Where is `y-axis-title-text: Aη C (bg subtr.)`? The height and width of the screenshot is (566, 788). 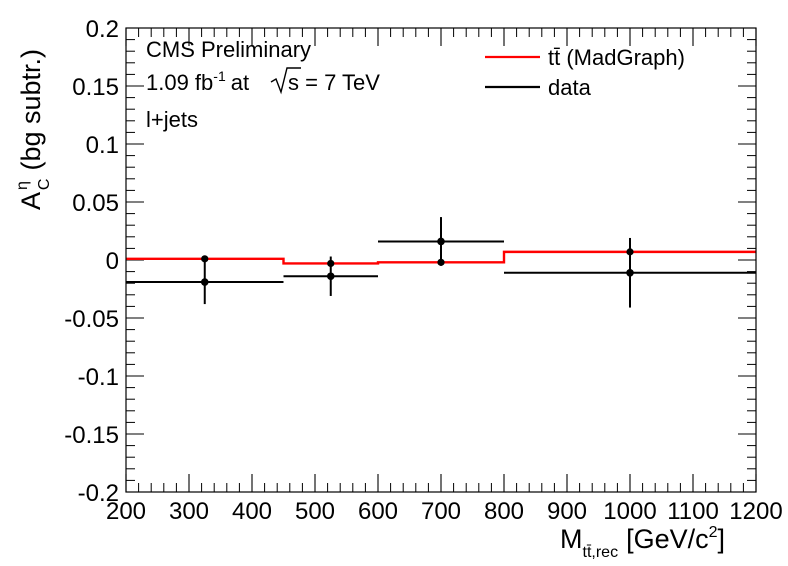
y-axis-title-text: Aη C (bg subtr.) is located at coordinates (33, 129).